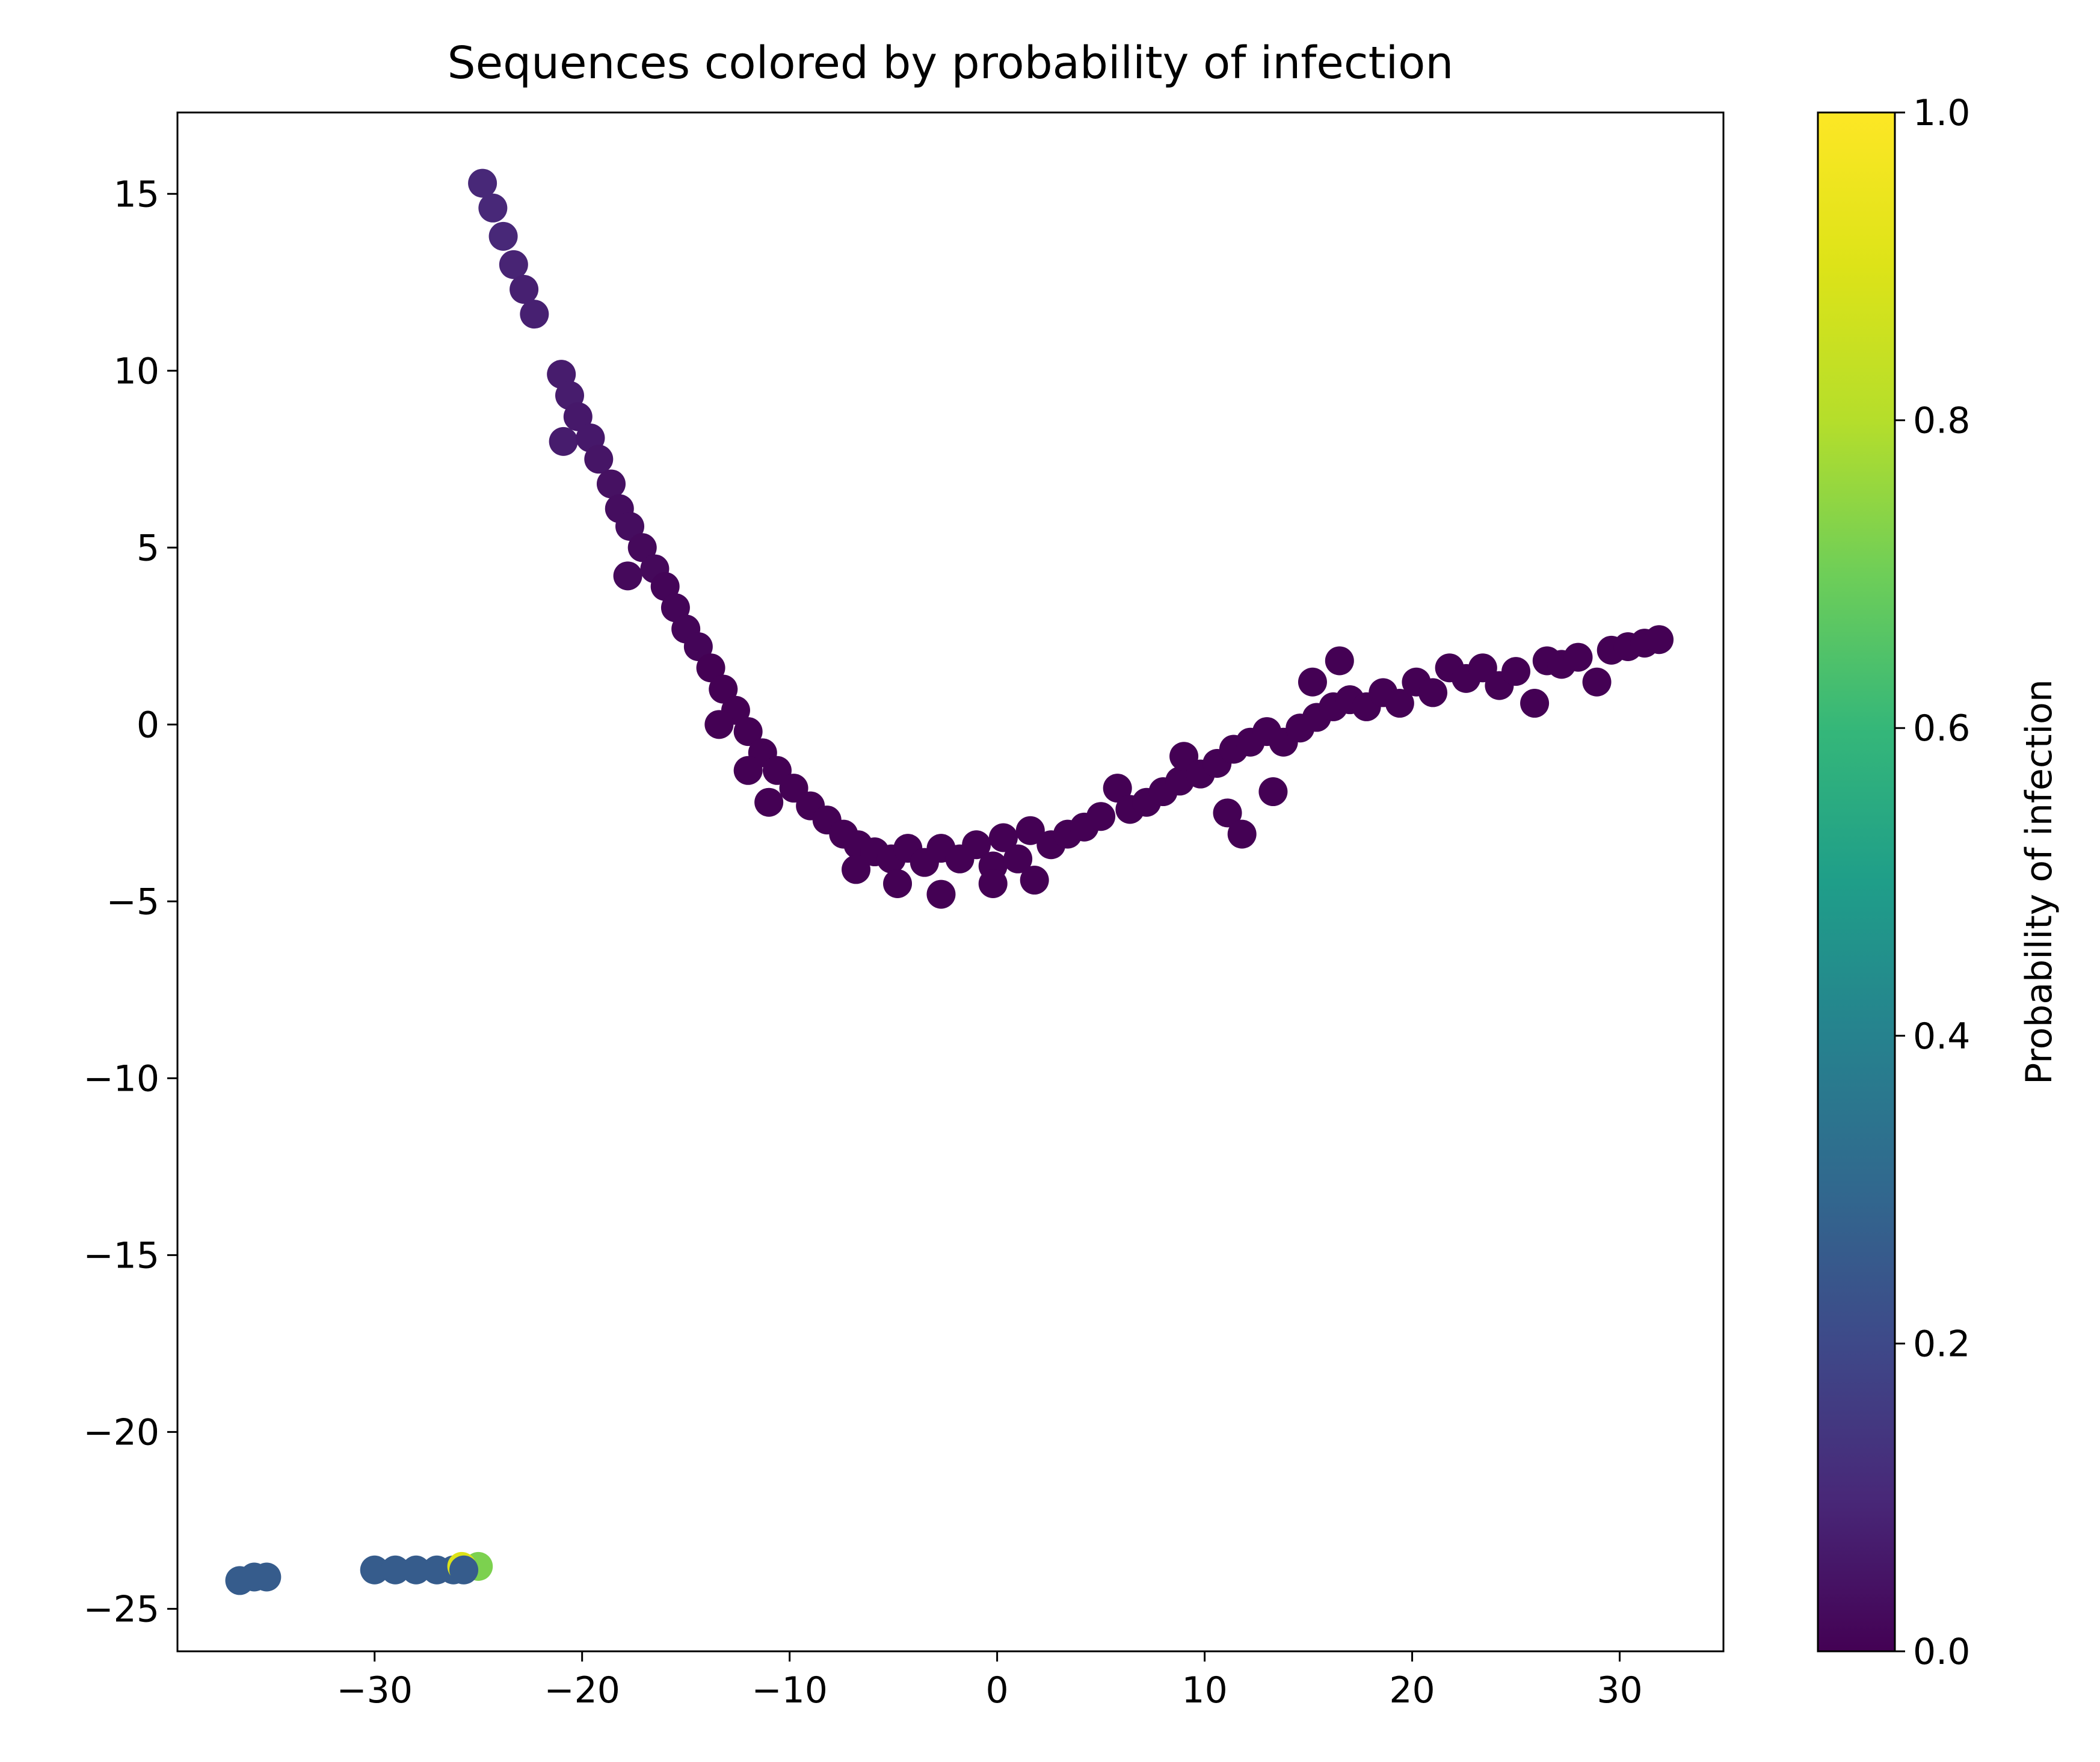 This screenshot has width=2100, height=1762. Describe the element at coordinates (1204, 1690) in the screenshot. I see `x-tick-label: 10` at that location.